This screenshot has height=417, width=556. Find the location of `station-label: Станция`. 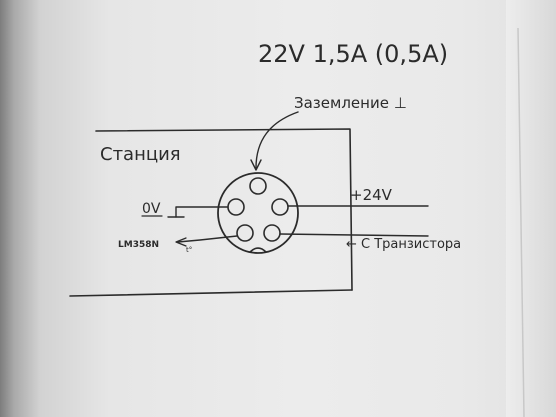

station-label: Станция is located at coordinates (140, 154).